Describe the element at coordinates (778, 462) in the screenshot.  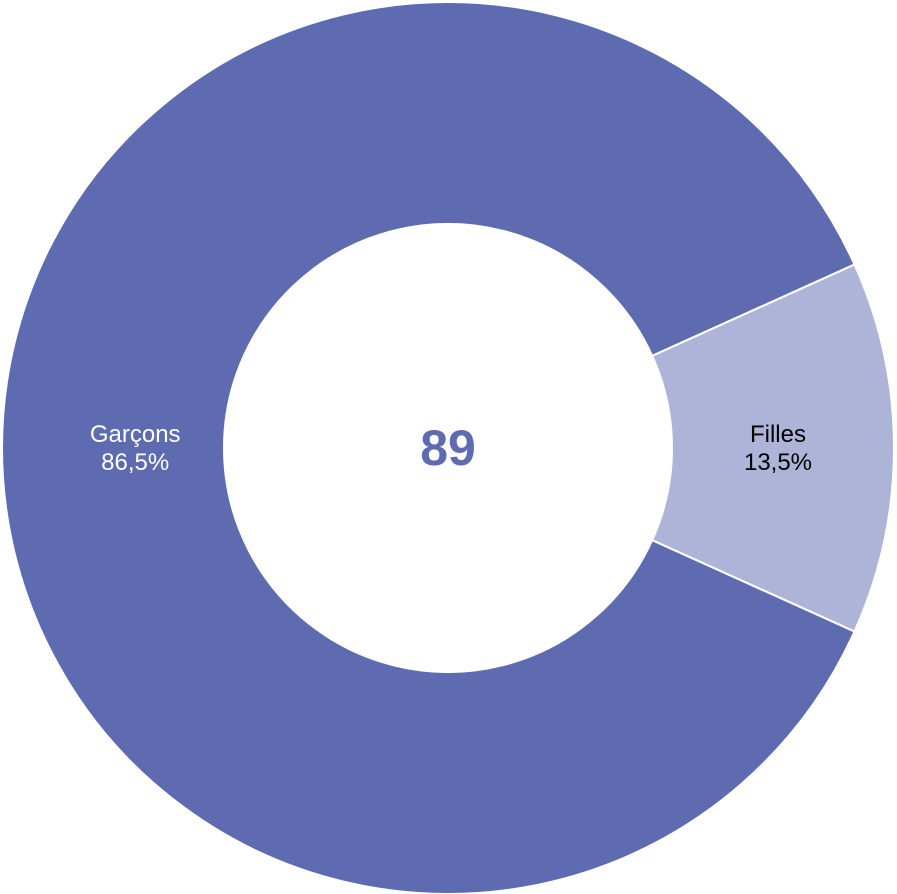
I see `slice-percent: 13,5%` at that location.